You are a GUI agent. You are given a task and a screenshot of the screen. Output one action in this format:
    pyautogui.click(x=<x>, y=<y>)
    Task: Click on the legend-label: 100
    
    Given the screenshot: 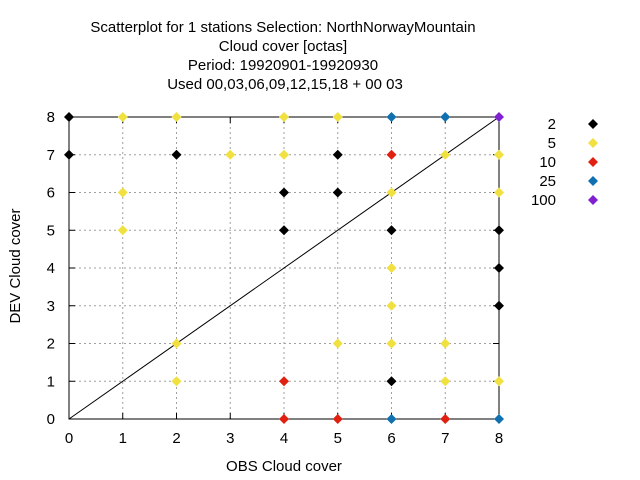 What is the action you would take?
    pyautogui.click(x=543, y=200)
    